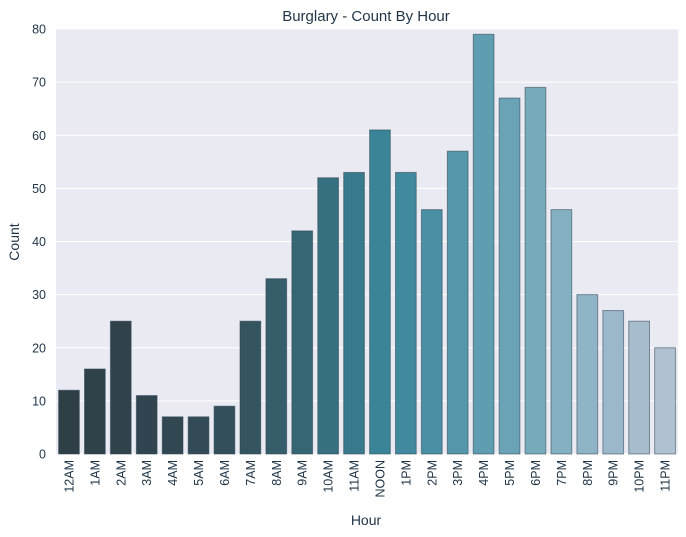 The width and height of the screenshot is (686, 537). What do you see at coordinates (666, 476) in the screenshot?
I see `x-tick-label: 11PM` at bounding box center [666, 476].